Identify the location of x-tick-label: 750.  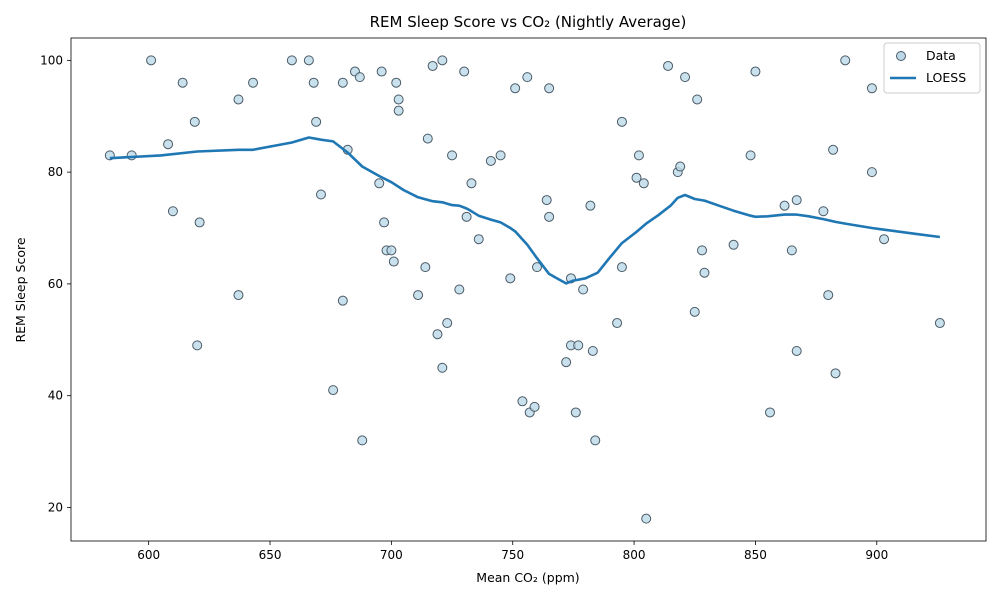
(512, 555).